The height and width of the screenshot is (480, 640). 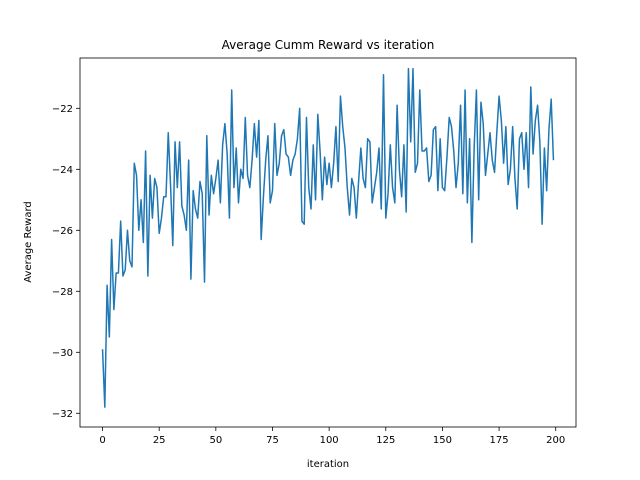 What do you see at coordinates (62, 292) in the screenshot?
I see `y-tick-label: −28` at bounding box center [62, 292].